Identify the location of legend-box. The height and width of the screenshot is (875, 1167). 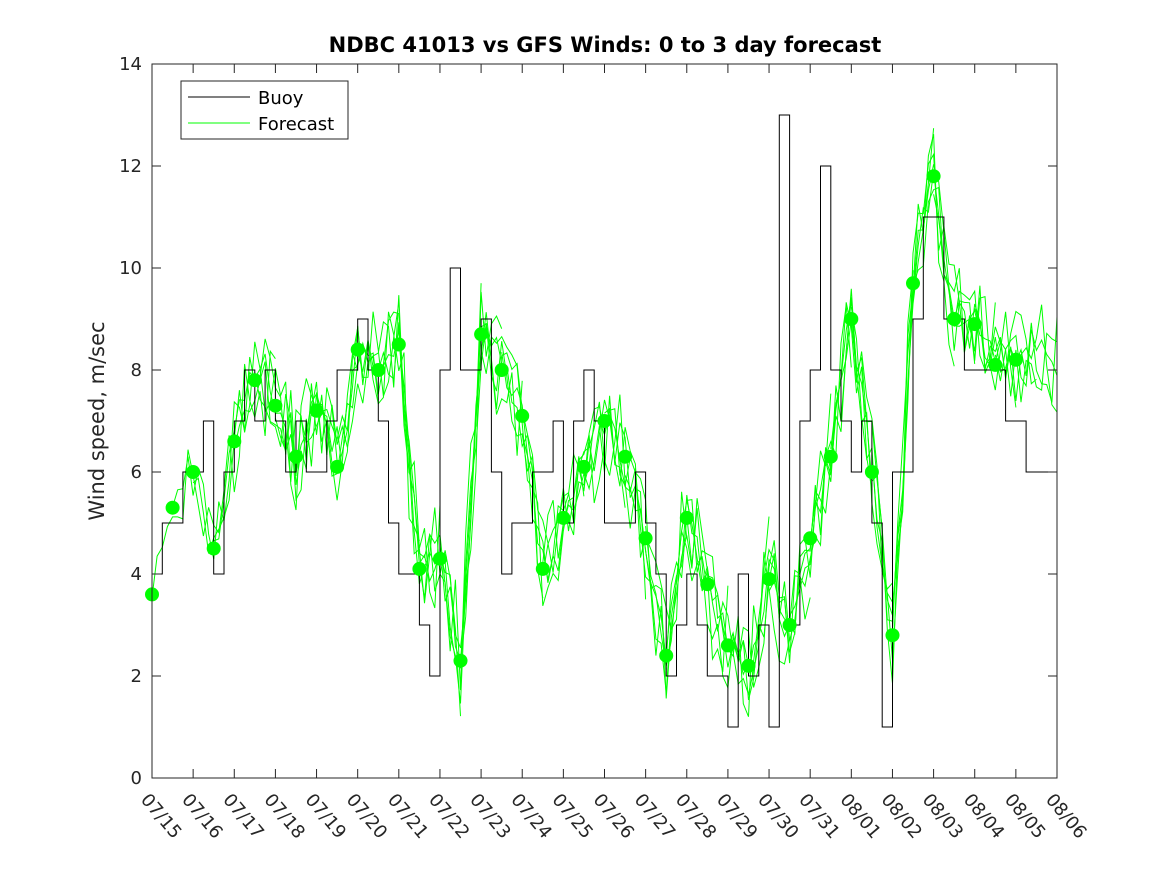
(264, 110).